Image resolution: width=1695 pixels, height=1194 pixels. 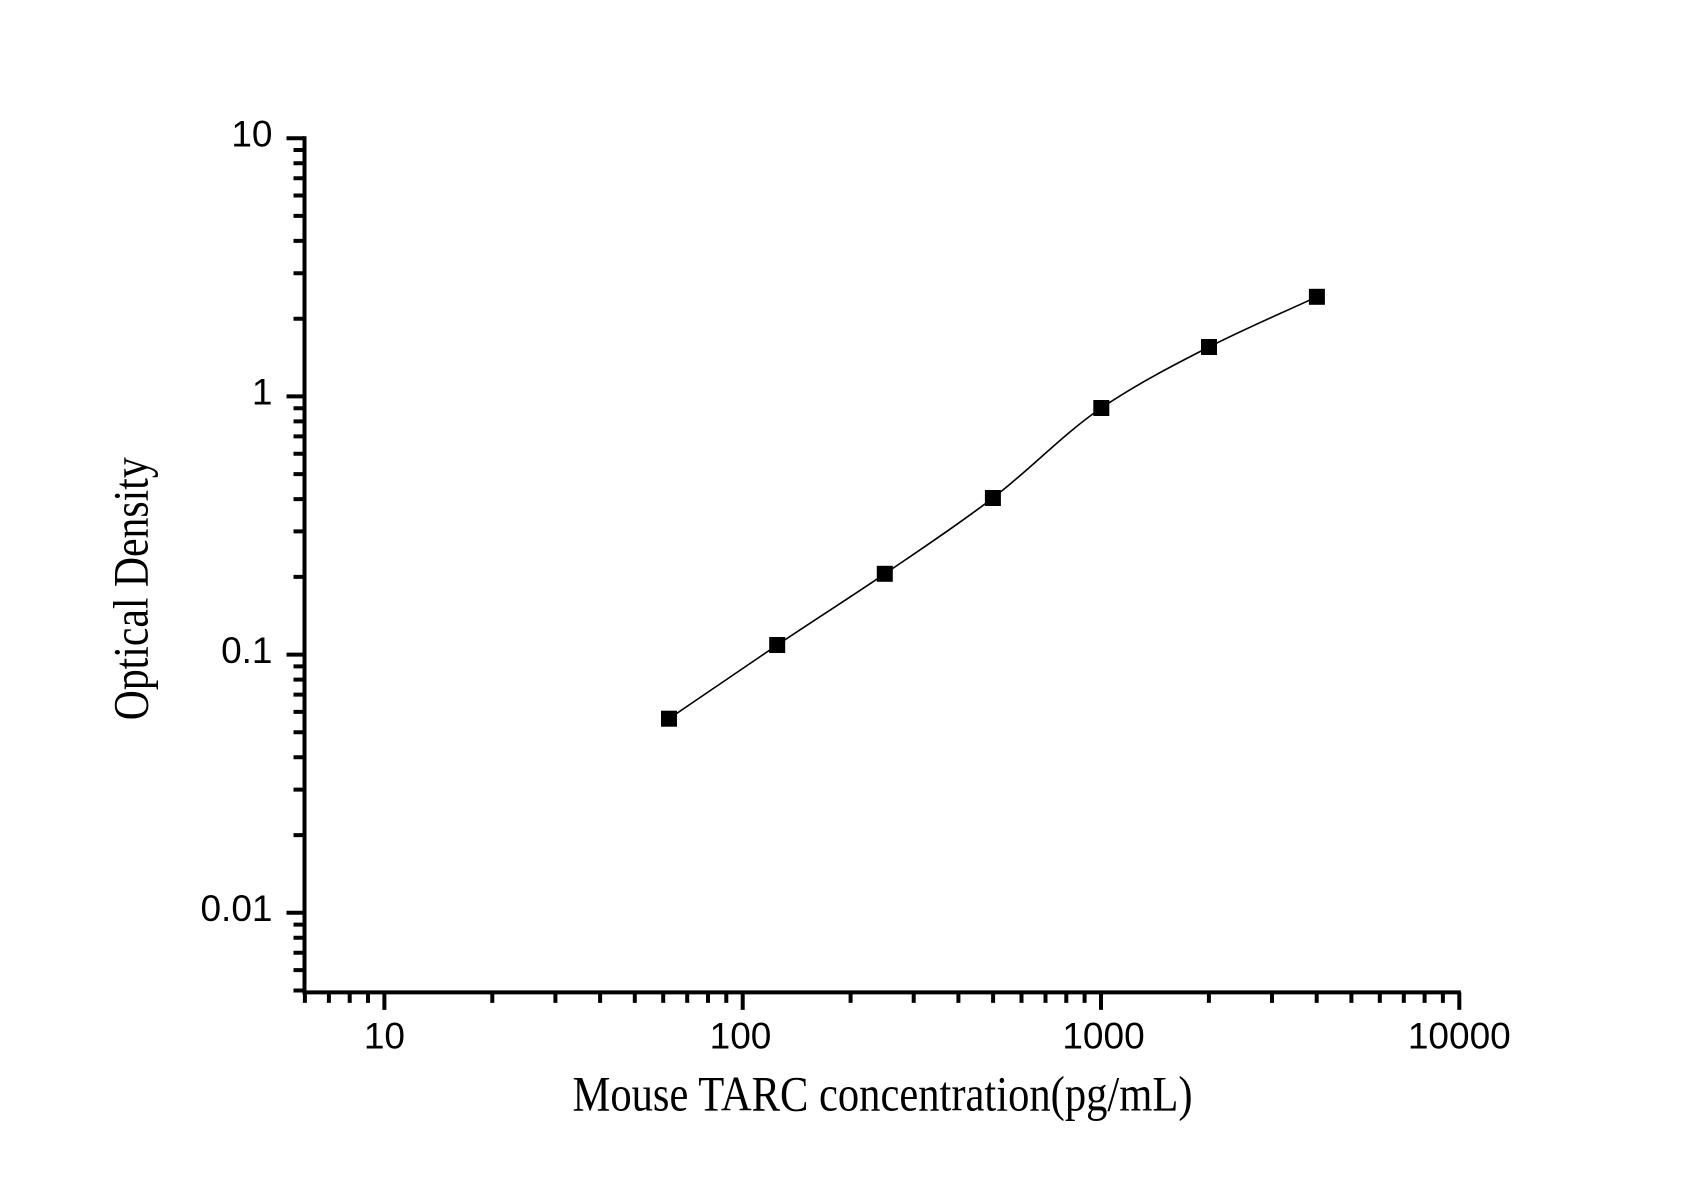 What do you see at coordinates (883, 1094) in the screenshot?
I see `svg-text:Mouse TARC concentration(pg/mL: Mouse TARC concentration(pg/mL)` at bounding box center [883, 1094].